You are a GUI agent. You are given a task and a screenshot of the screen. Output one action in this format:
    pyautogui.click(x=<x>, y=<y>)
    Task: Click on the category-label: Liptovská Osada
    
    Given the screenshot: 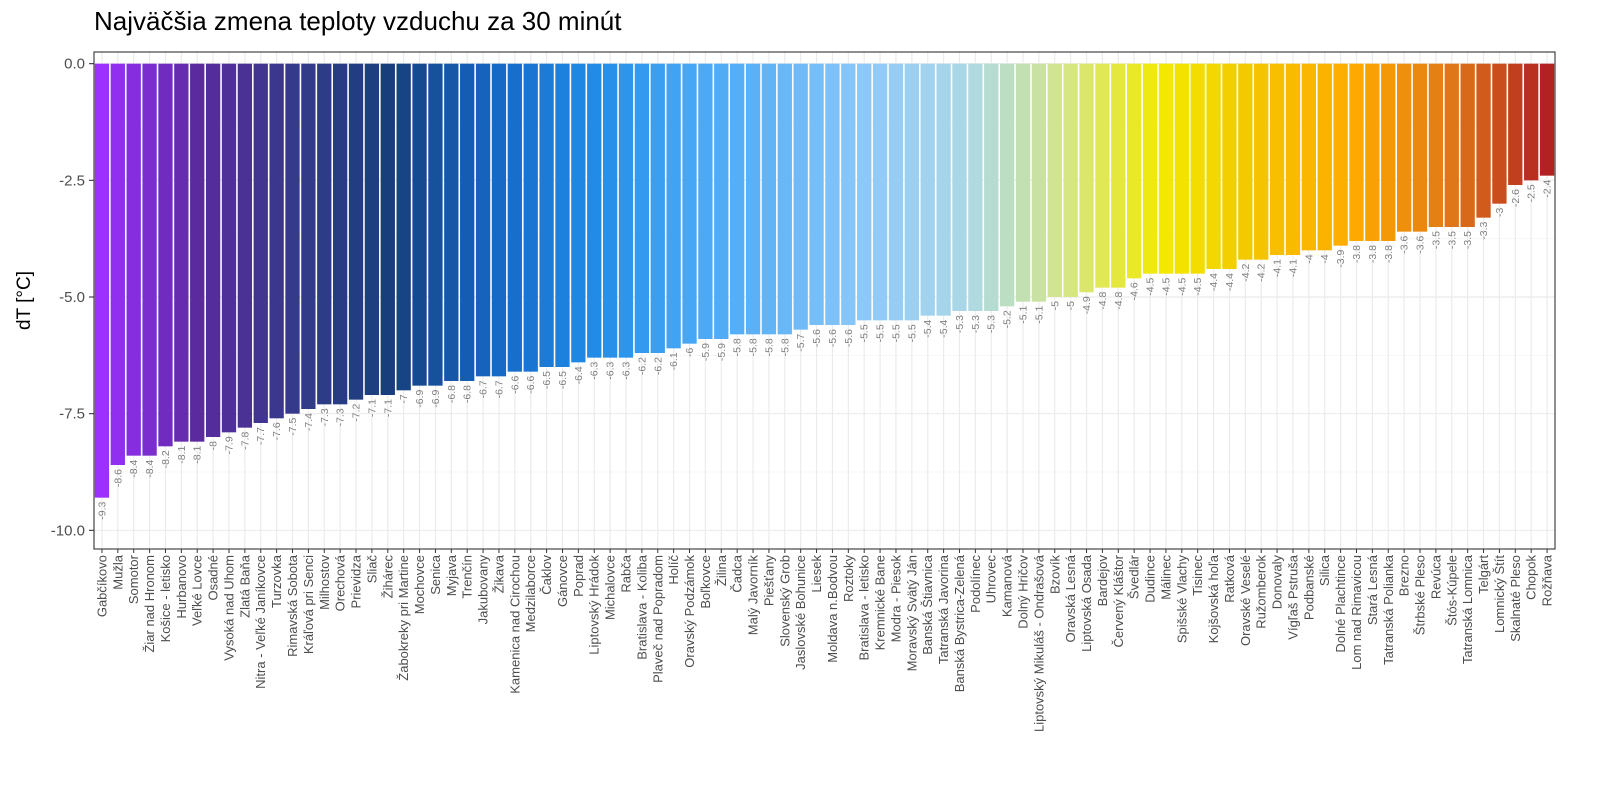 What is the action you would take?
    pyautogui.click(x=1086, y=603)
    